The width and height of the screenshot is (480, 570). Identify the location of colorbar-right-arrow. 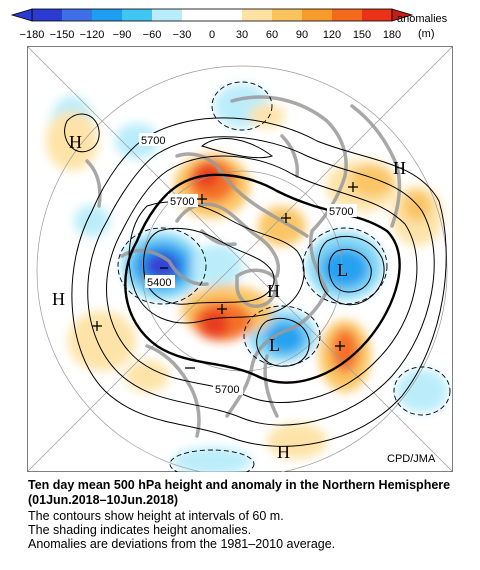
(402, 15).